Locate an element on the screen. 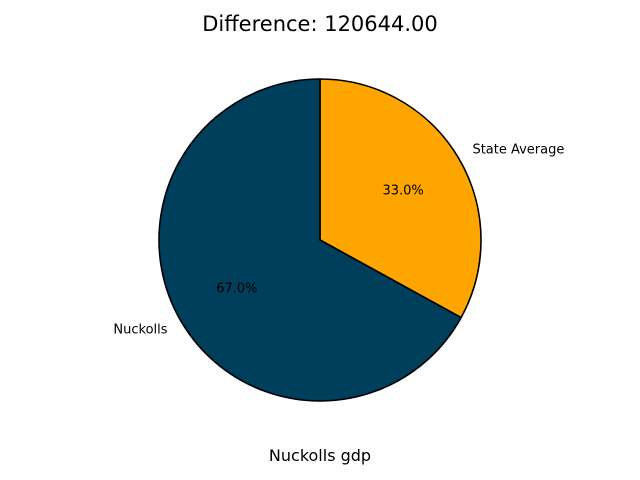 The height and width of the screenshot is (480, 640). pie-slice-state-average is located at coordinates (400, 198).